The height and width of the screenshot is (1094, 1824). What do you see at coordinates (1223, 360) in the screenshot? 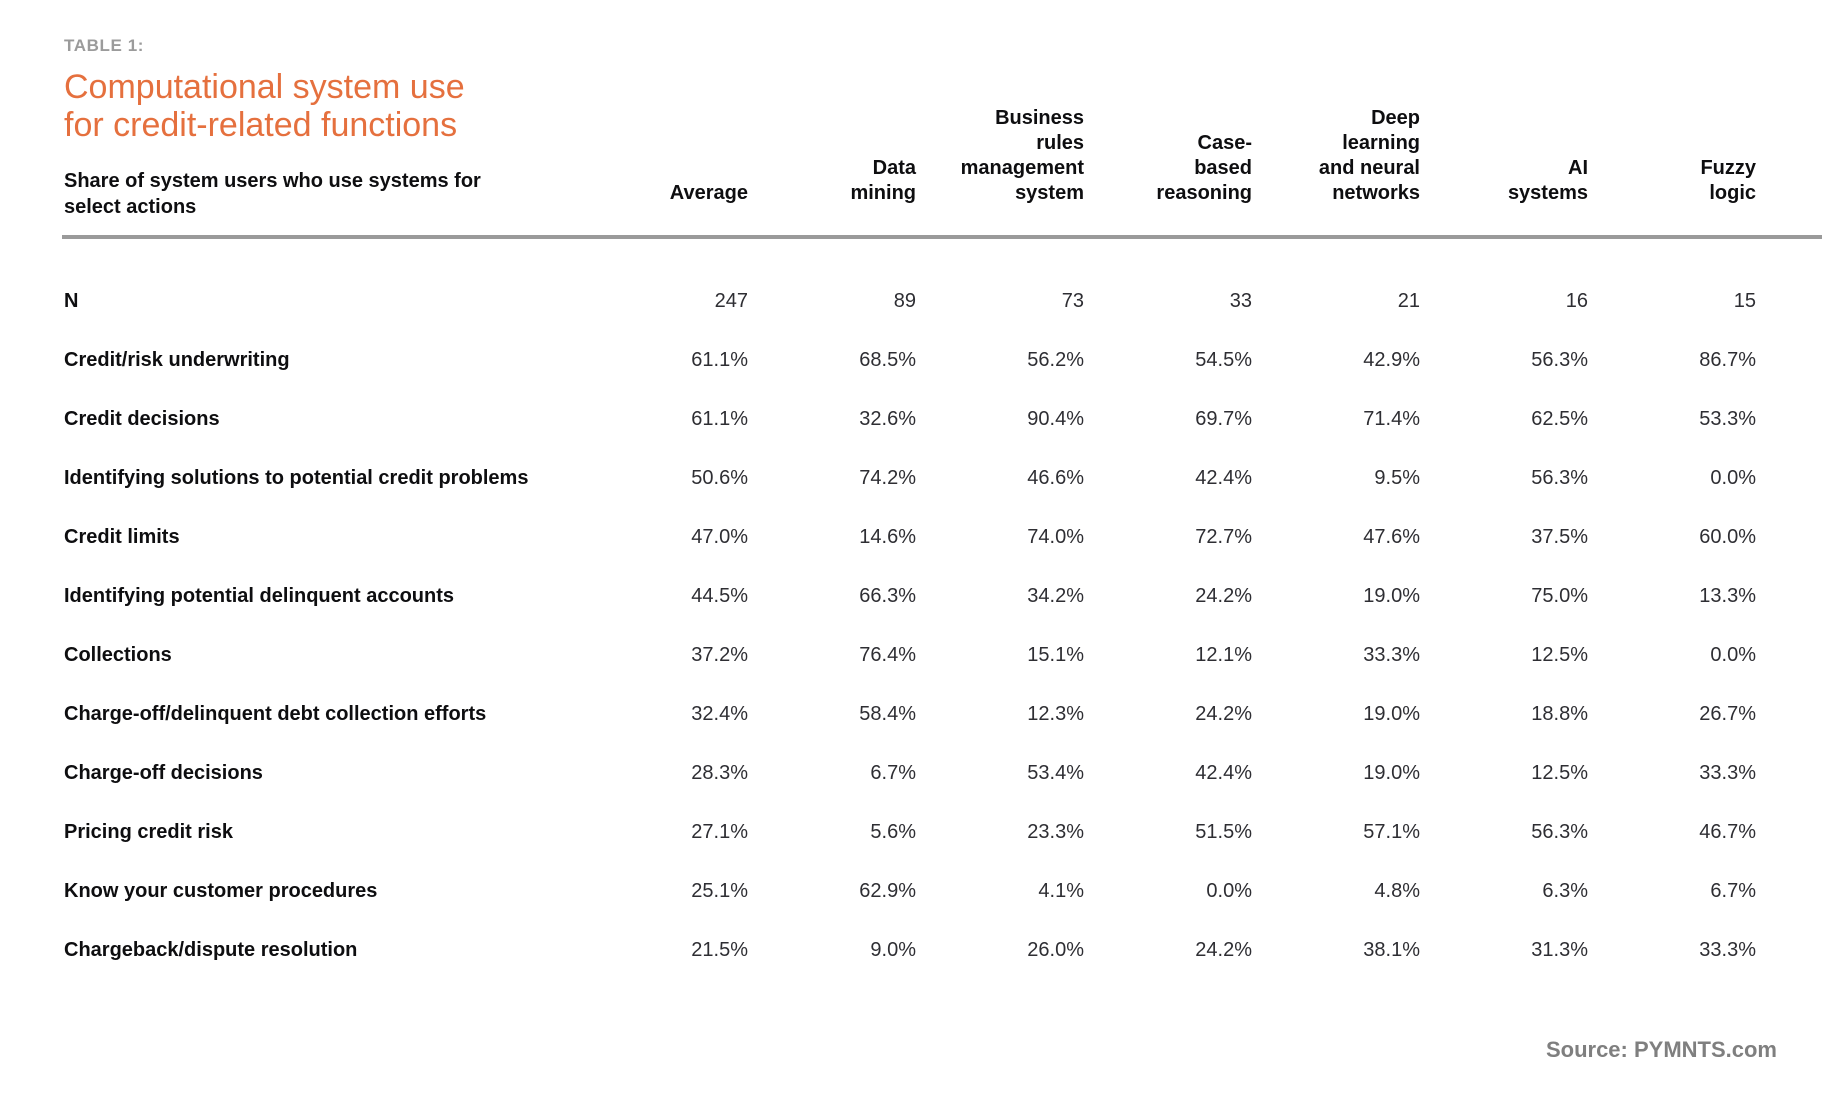
I see `cell: 54.5%` at bounding box center [1223, 360].